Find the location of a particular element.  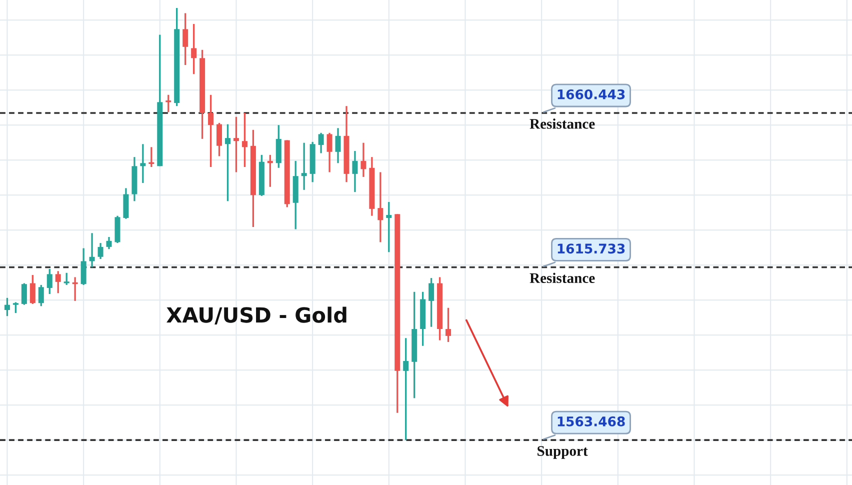

annotation: 1615.733 is located at coordinates (591, 249).